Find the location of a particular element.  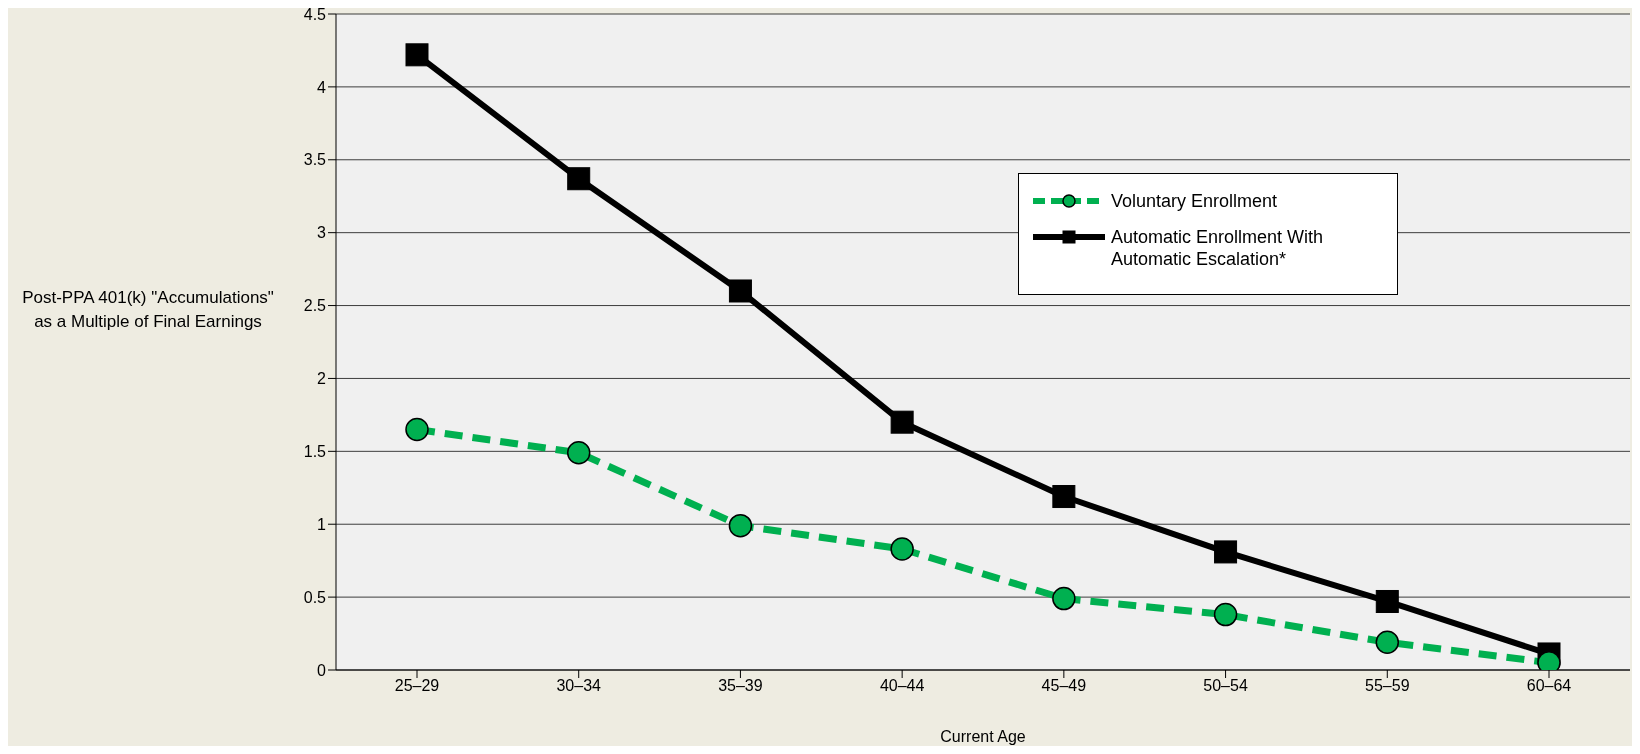

x-tick-label: 55–59 is located at coordinates (1387, 686).